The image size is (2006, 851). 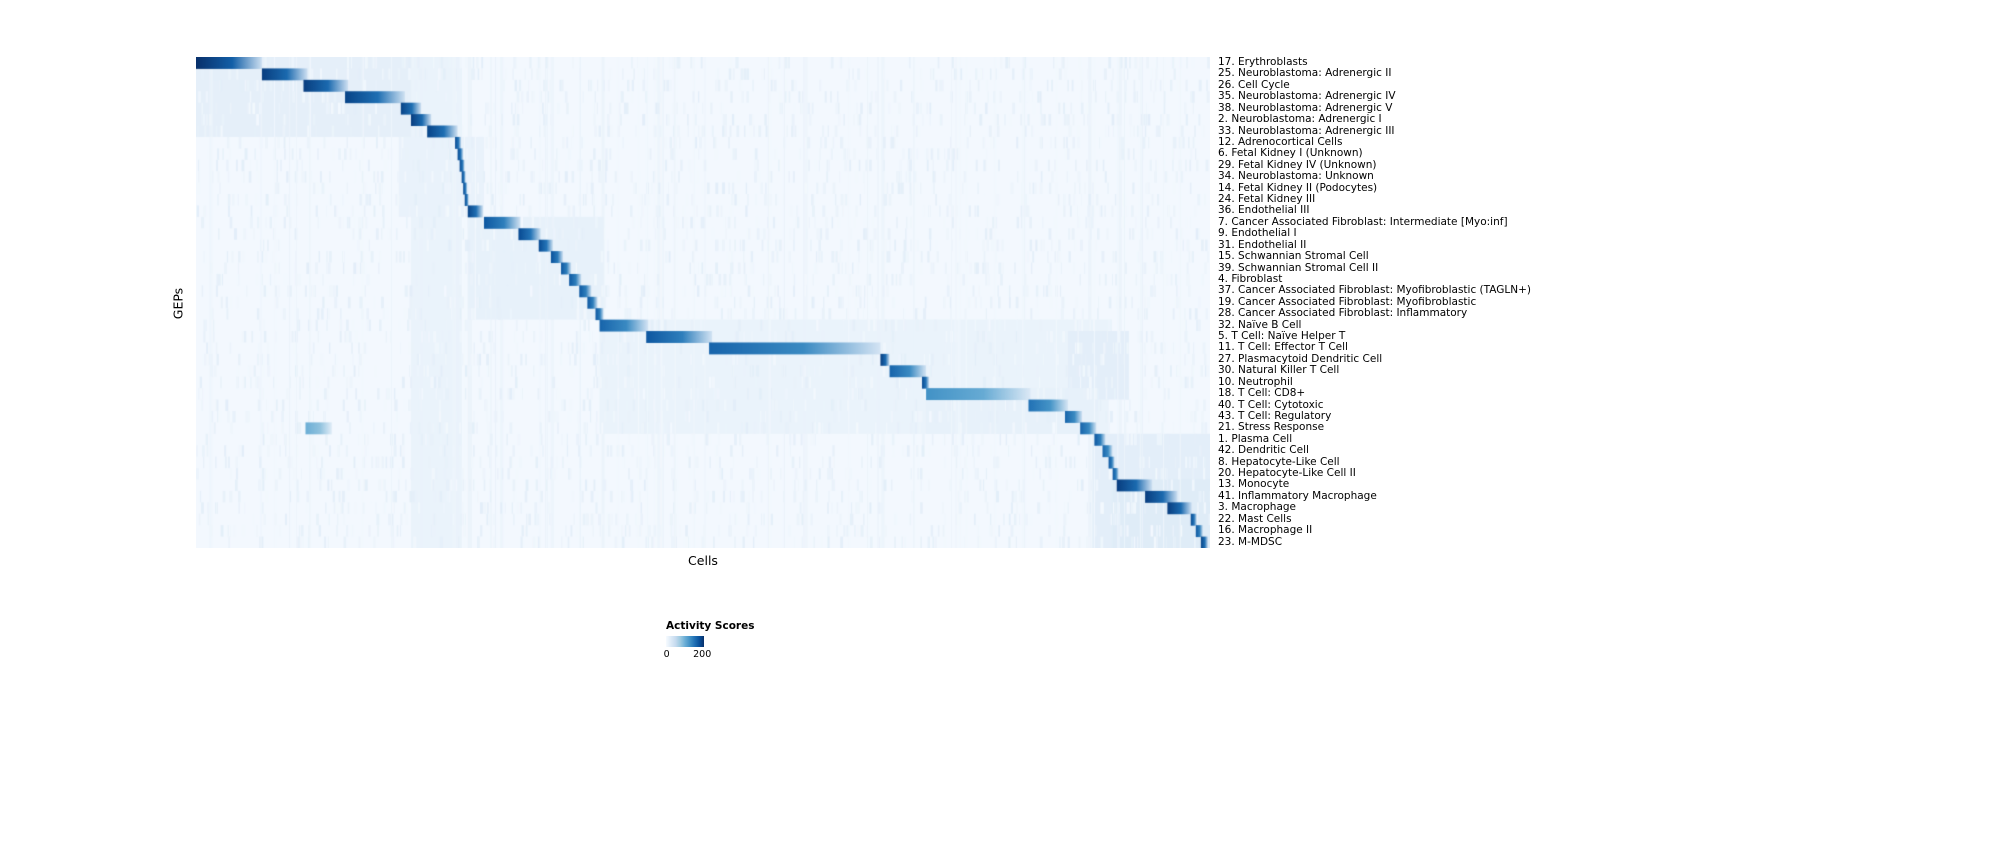 I want to click on row-label: 29. Fetal Kidney IV (Unknown), so click(x=1297, y=164).